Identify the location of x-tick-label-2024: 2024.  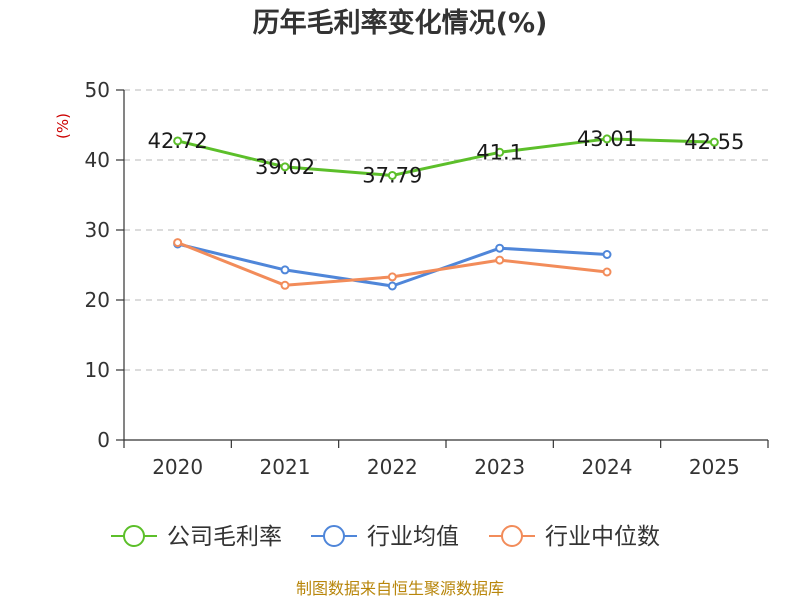
(607, 467).